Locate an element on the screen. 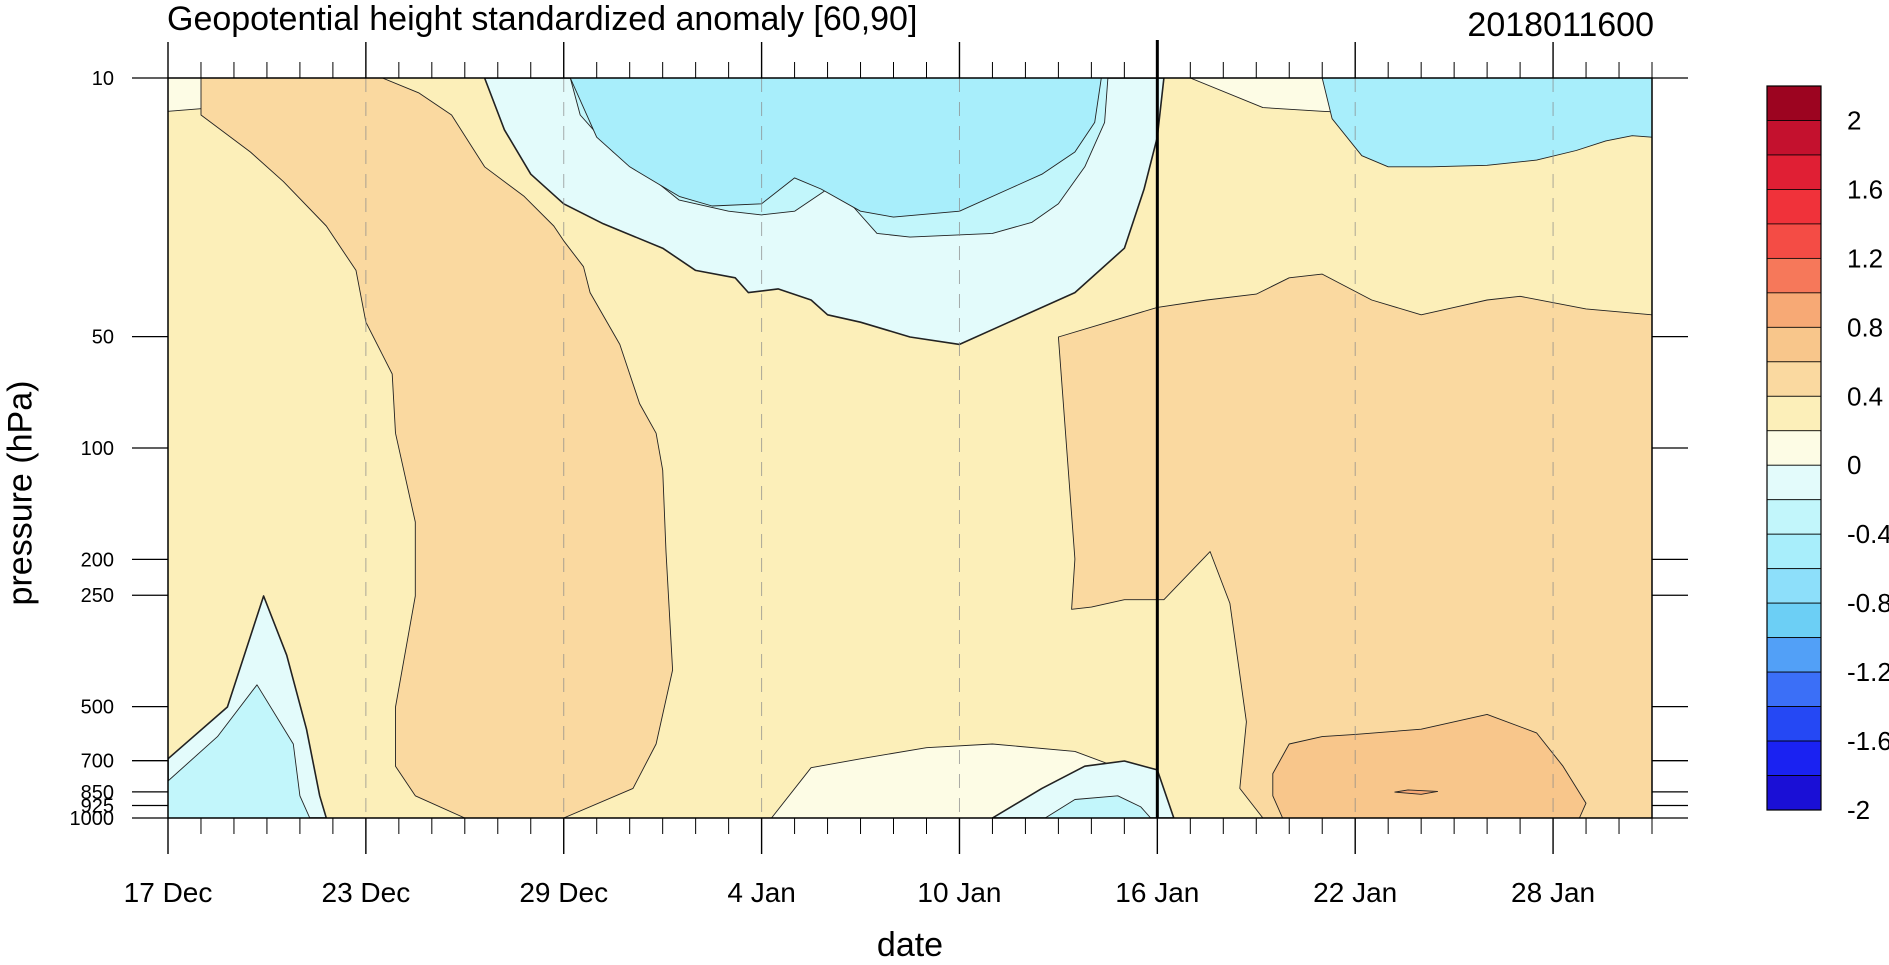 The width and height of the screenshot is (1889, 965). y-tick-label: 700 is located at coordinates (97, 762).